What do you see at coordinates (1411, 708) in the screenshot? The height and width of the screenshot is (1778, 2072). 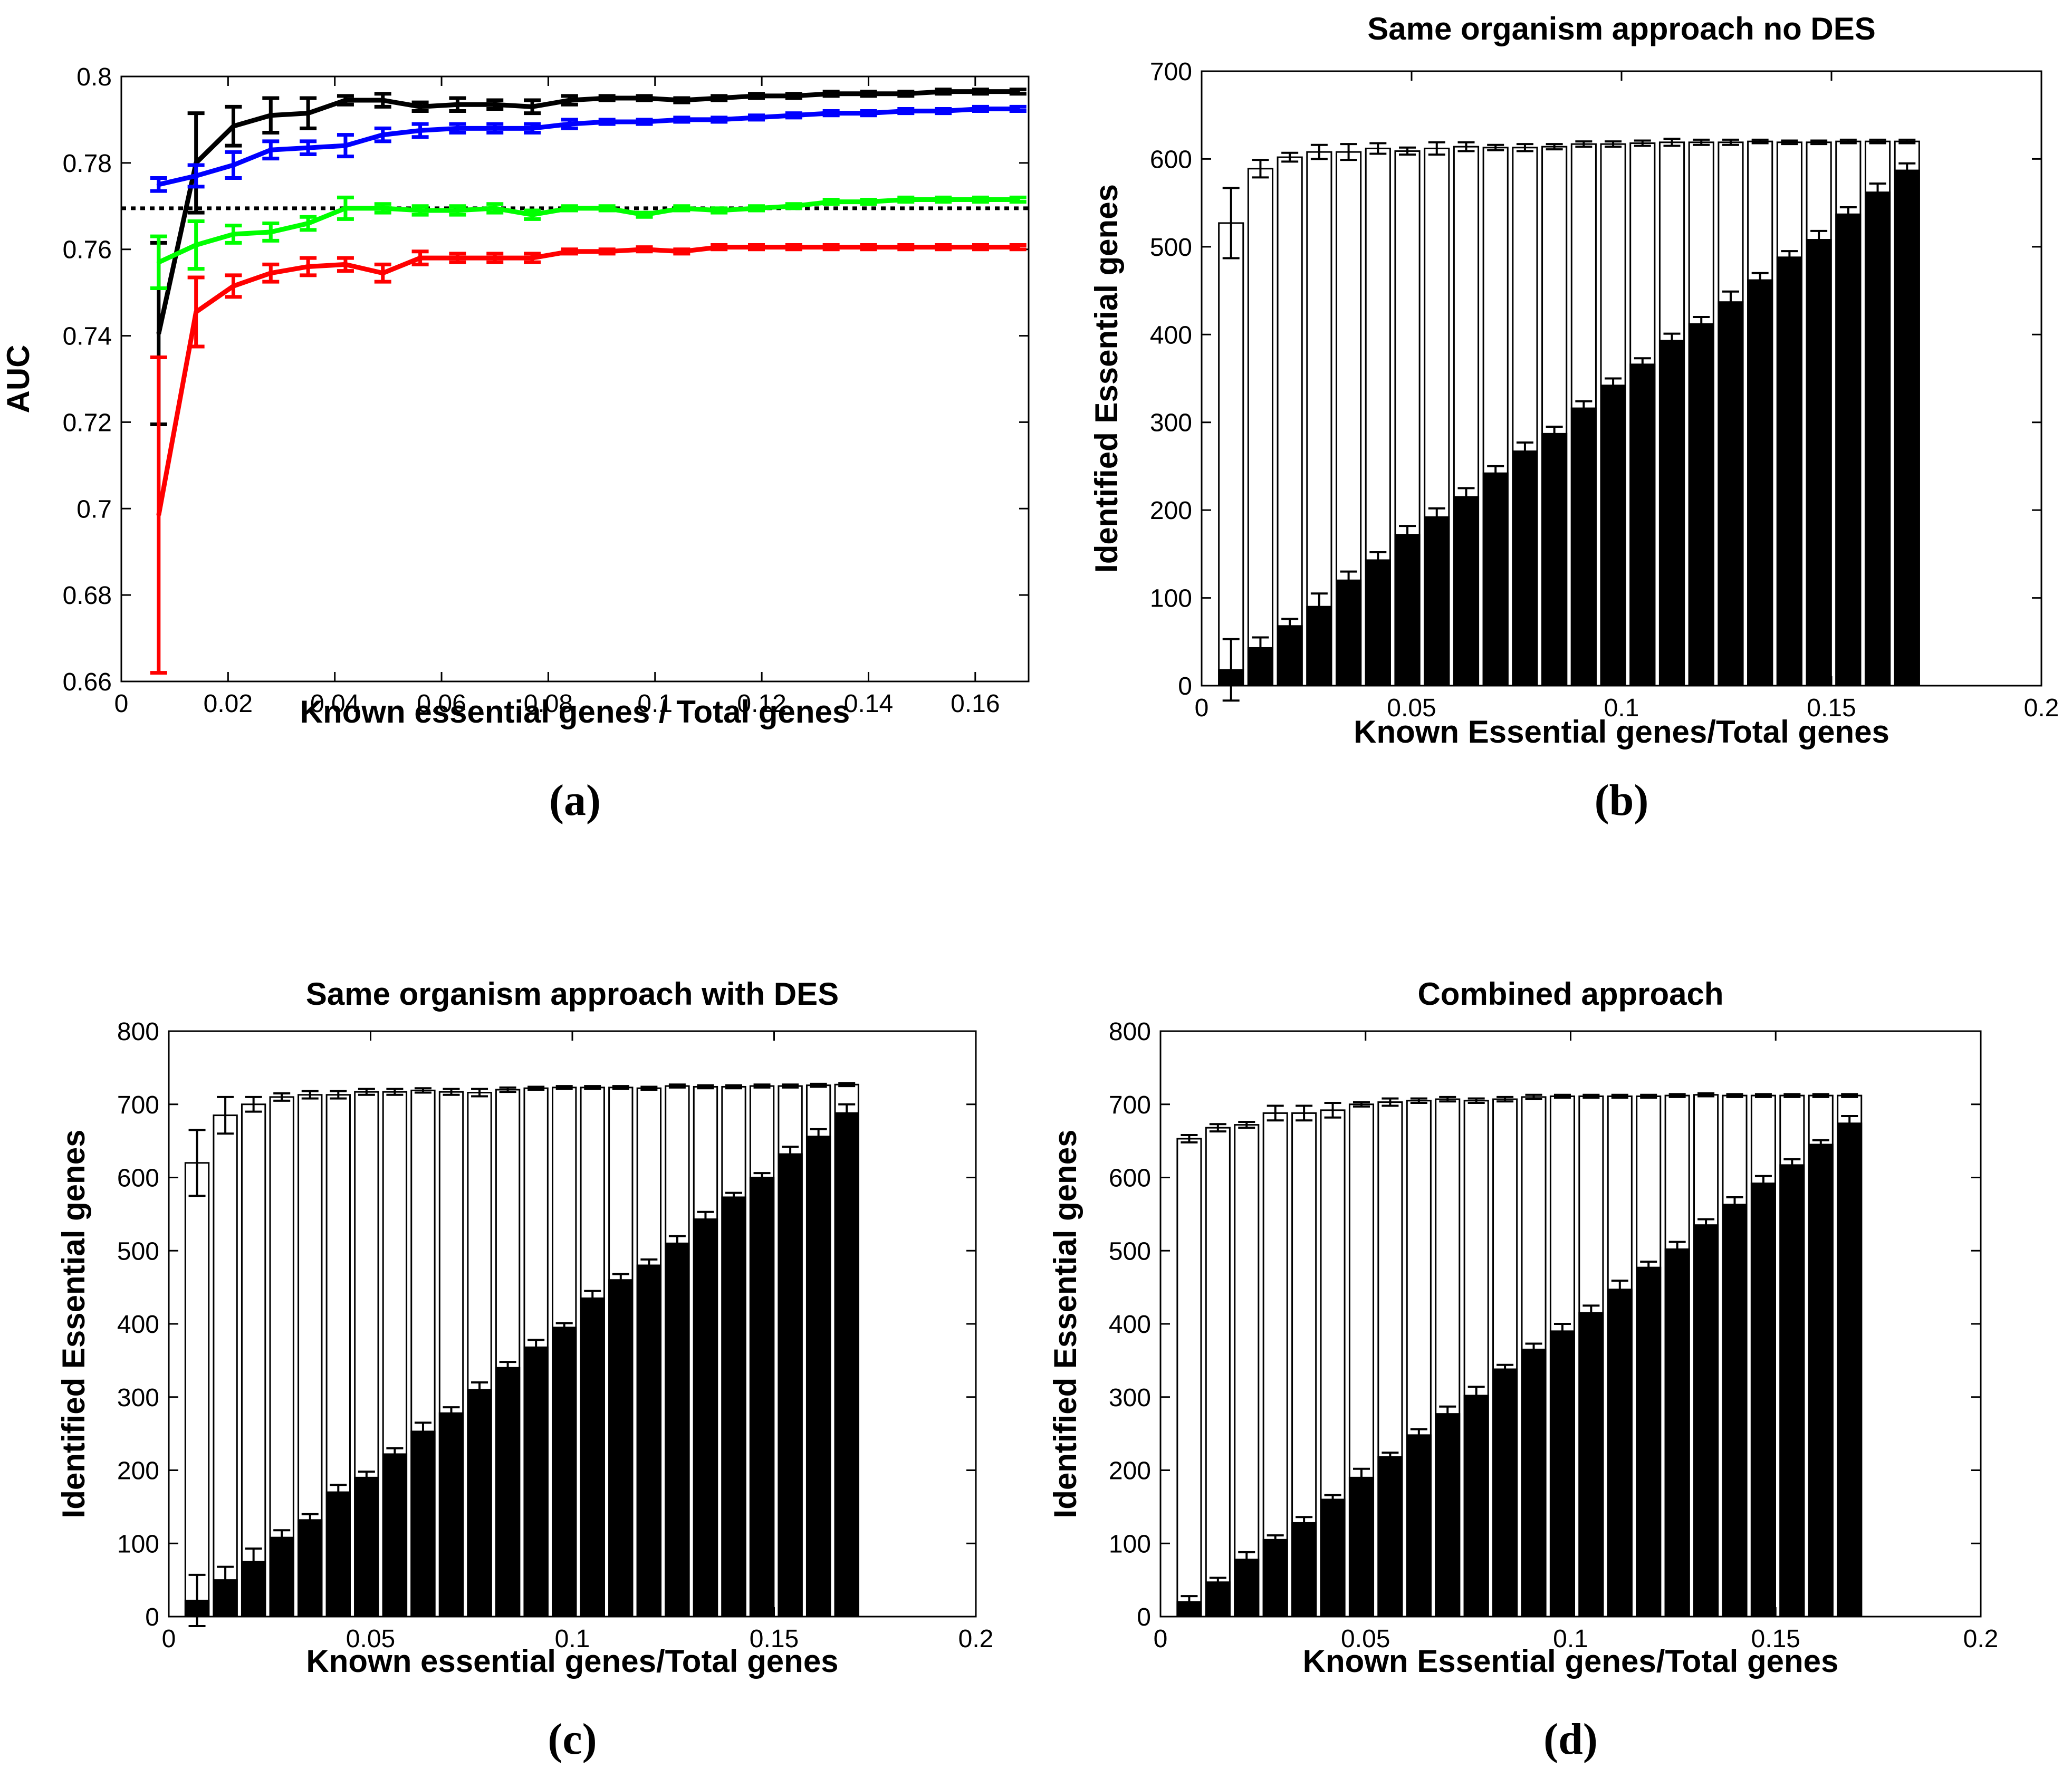 I see `x-tick-label: 0.05` at bounding box center [1411, 708].